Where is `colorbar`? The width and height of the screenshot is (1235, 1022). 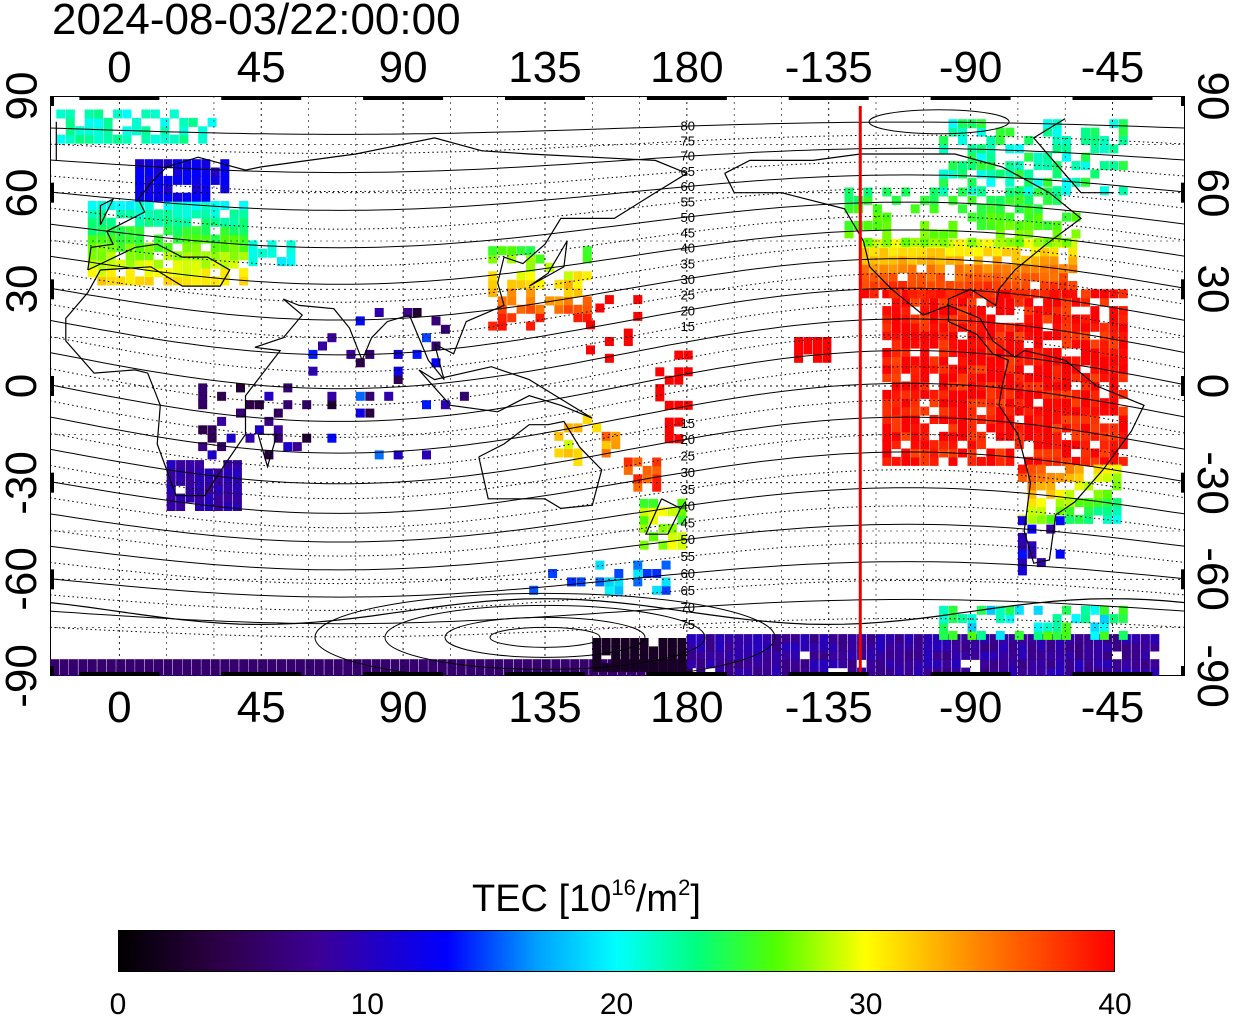 colorbar is located at coordinates (616, 951).